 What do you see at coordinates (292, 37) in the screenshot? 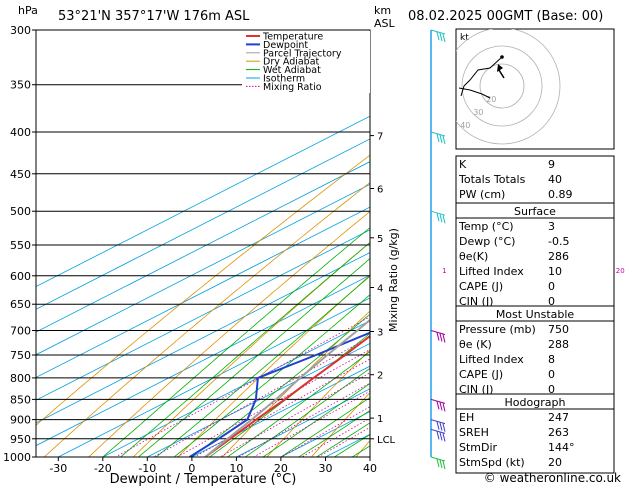
I see `legend-label: Temperature` at bounding box center [292, 37].